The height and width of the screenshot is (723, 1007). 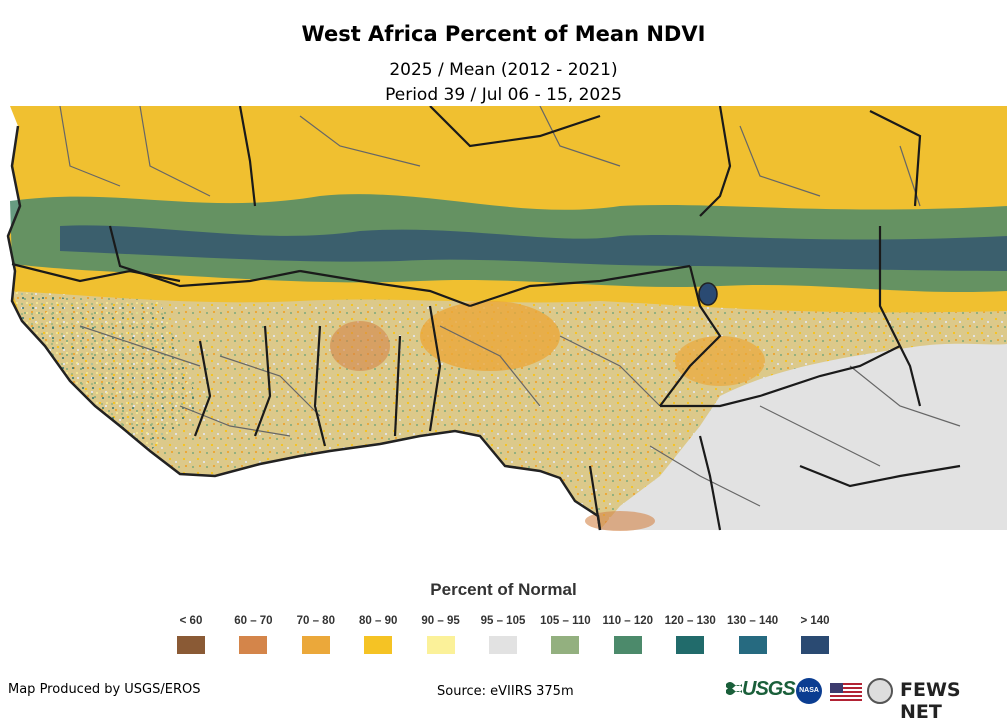 What do you see at coordinates (253, 621) in the screenshot?
I see `legend-item-label: 60 – 70` at bounding box center [253, 621].